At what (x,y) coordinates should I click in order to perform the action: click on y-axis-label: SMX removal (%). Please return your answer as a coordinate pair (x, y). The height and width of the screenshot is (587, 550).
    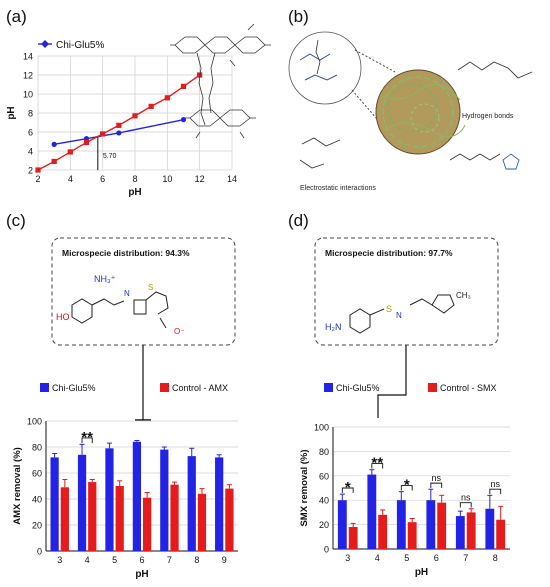
    Looking at the image, I should click on (304, 487).